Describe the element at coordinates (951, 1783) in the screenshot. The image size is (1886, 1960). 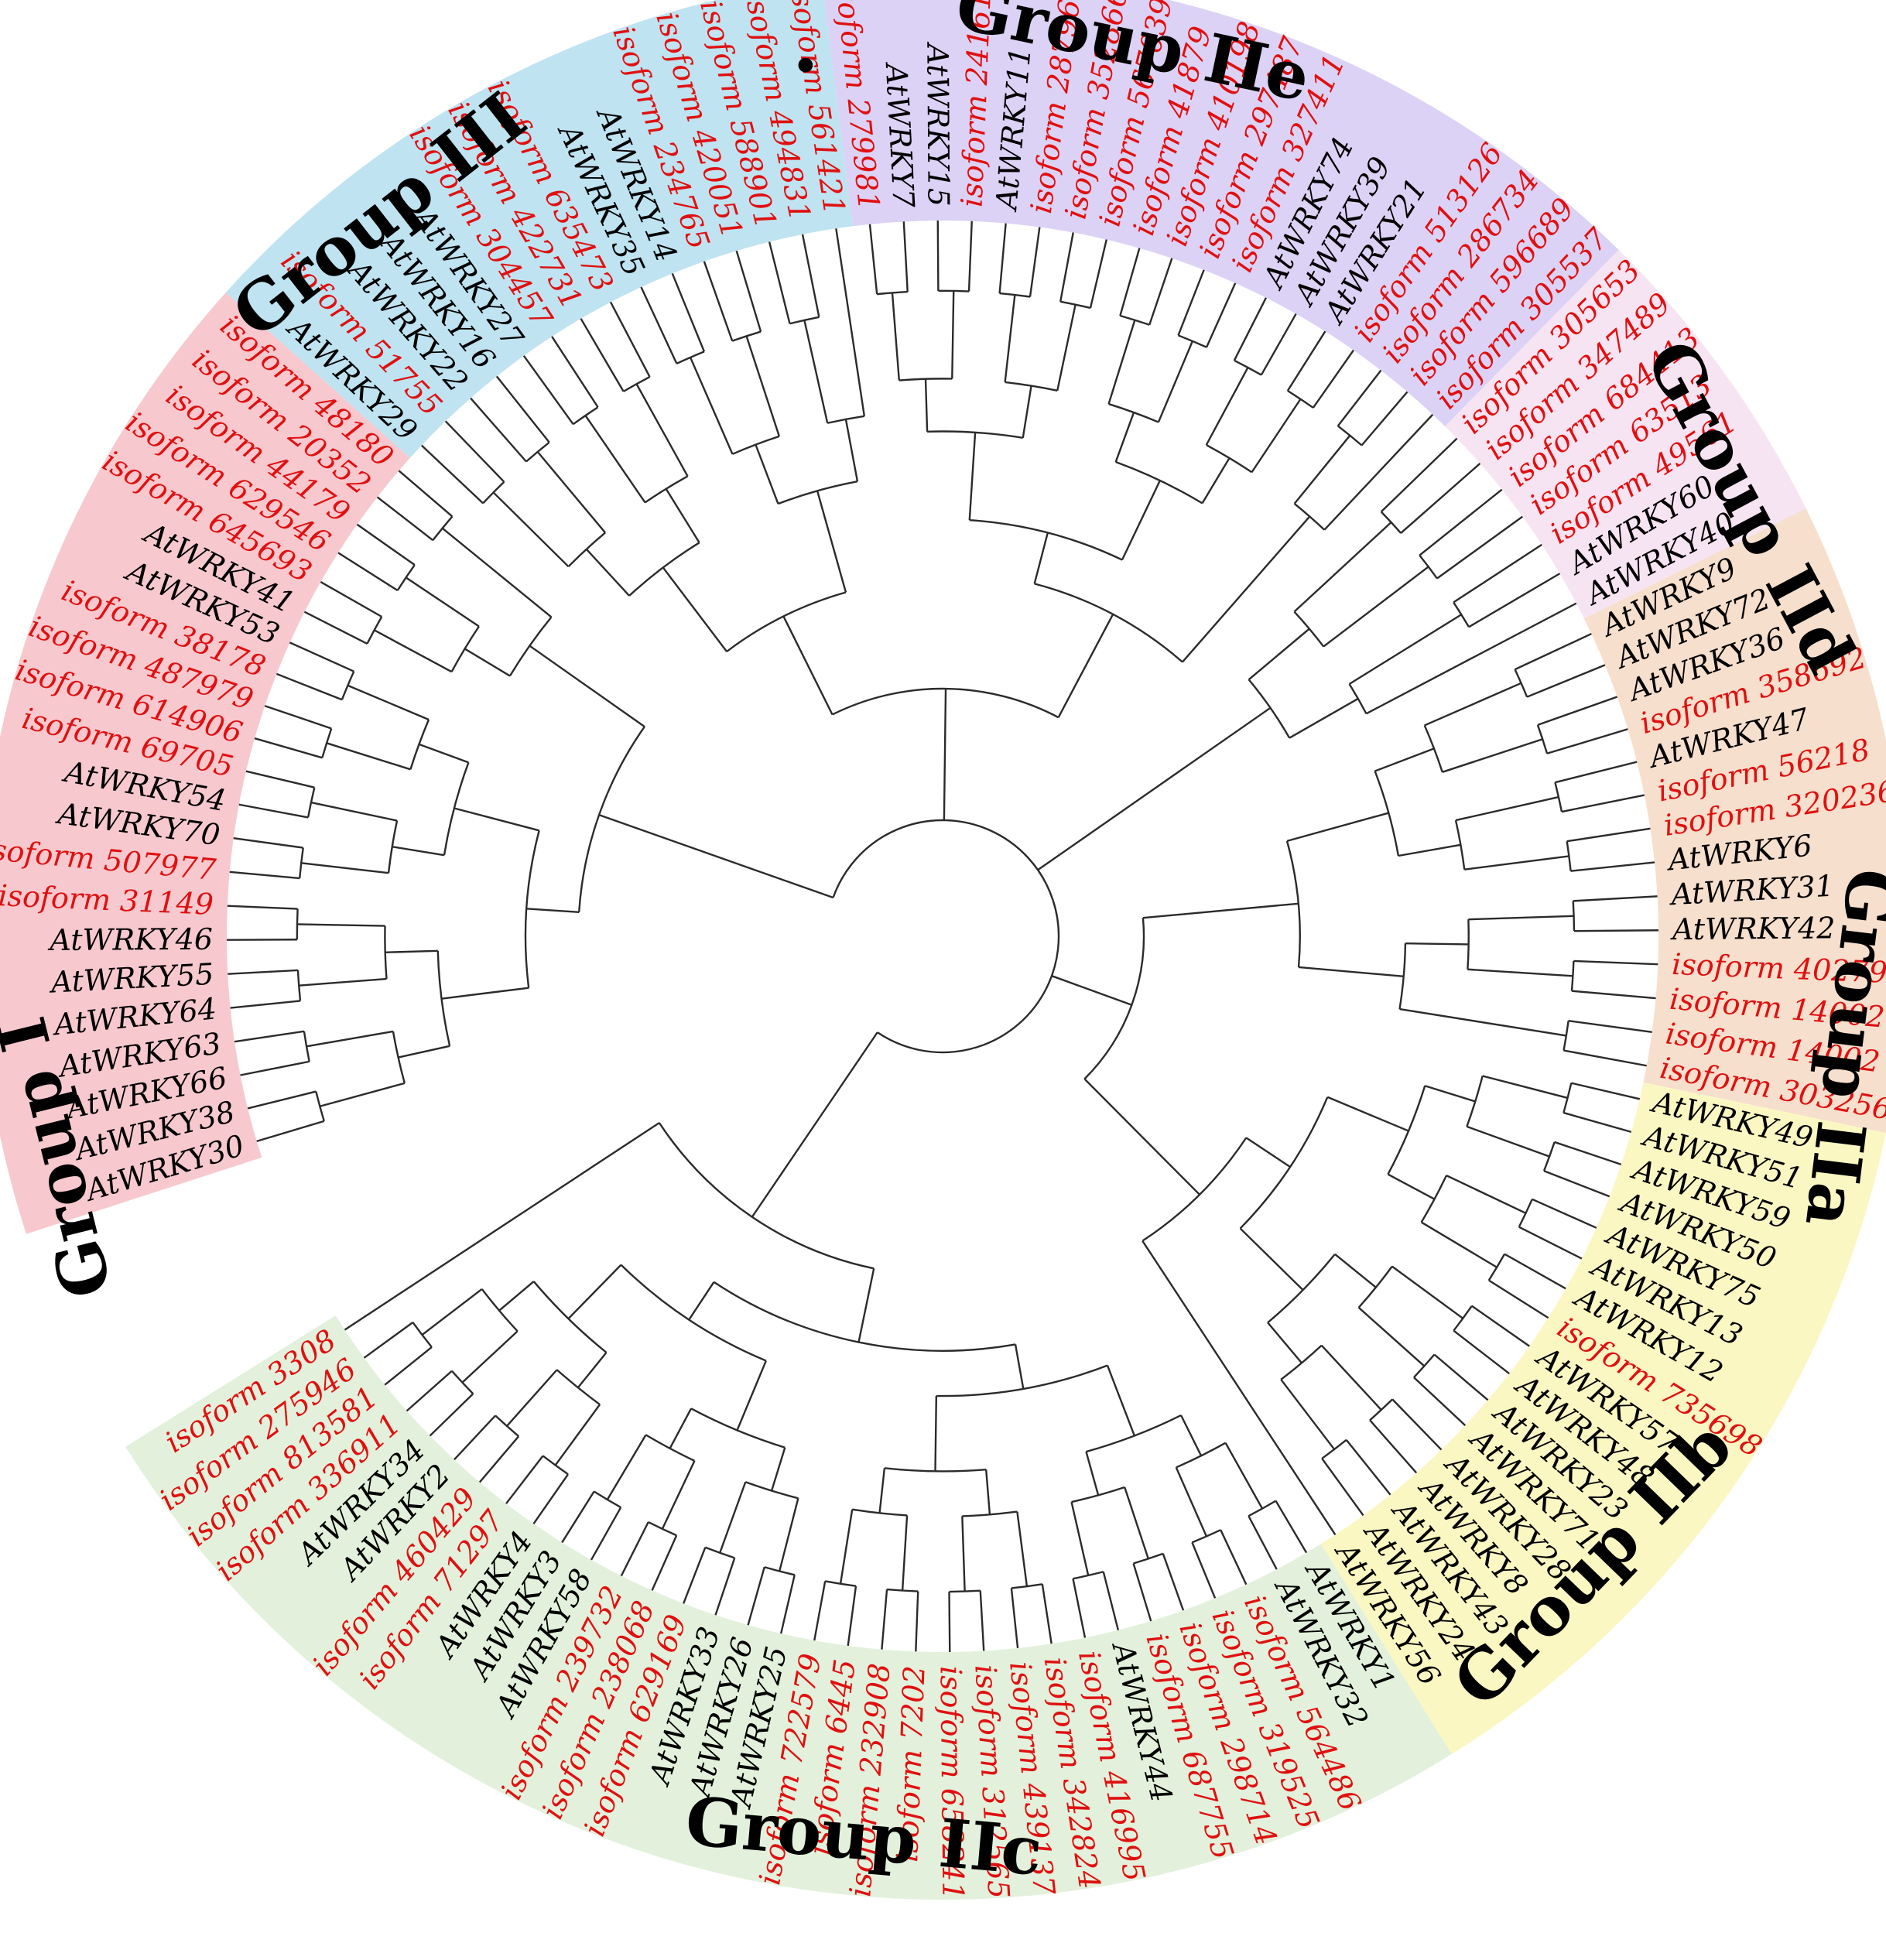
I see `leaf-label: isoform 658241` at that location.